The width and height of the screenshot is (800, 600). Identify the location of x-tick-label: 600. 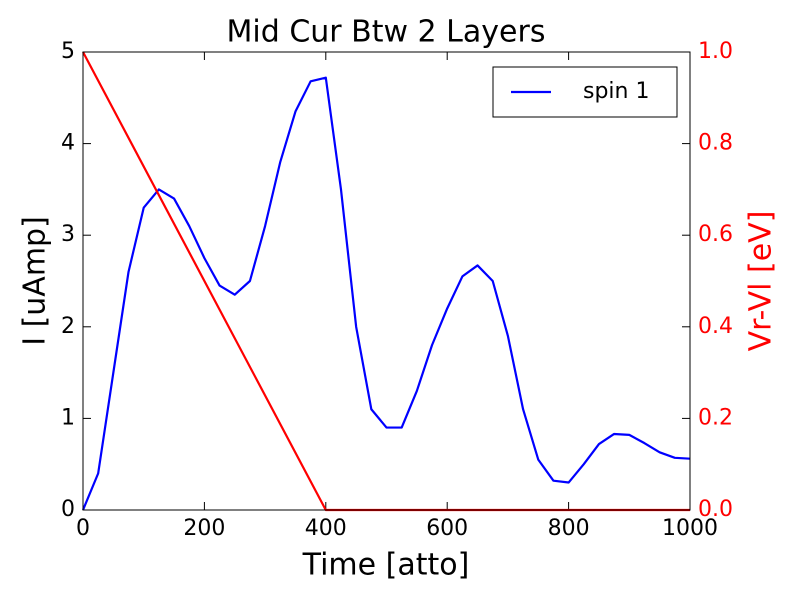
(447, 528).